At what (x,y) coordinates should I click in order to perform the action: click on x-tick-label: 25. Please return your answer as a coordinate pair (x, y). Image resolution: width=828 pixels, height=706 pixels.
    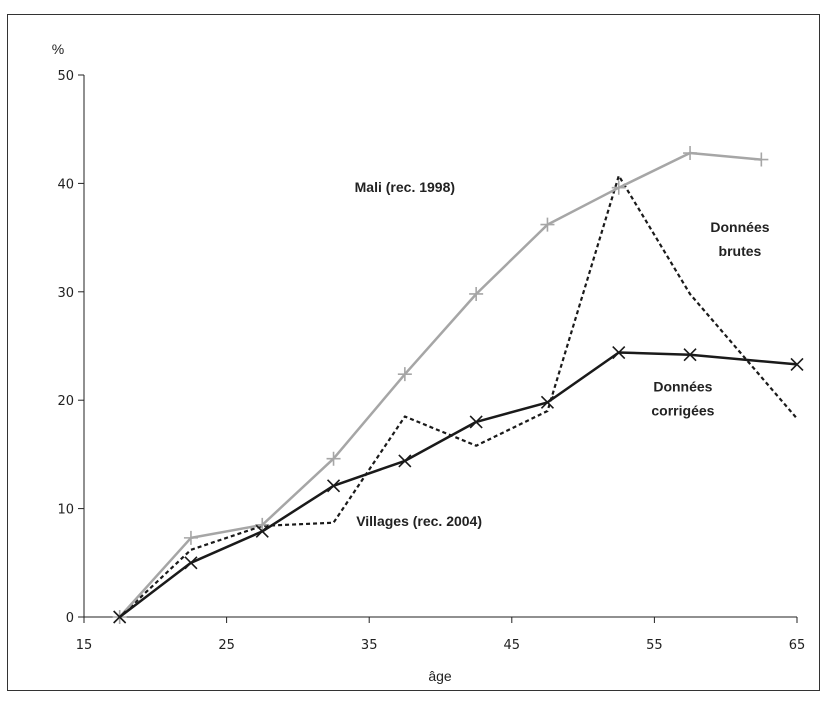
    Looking at the image, I should click on (226, 645).